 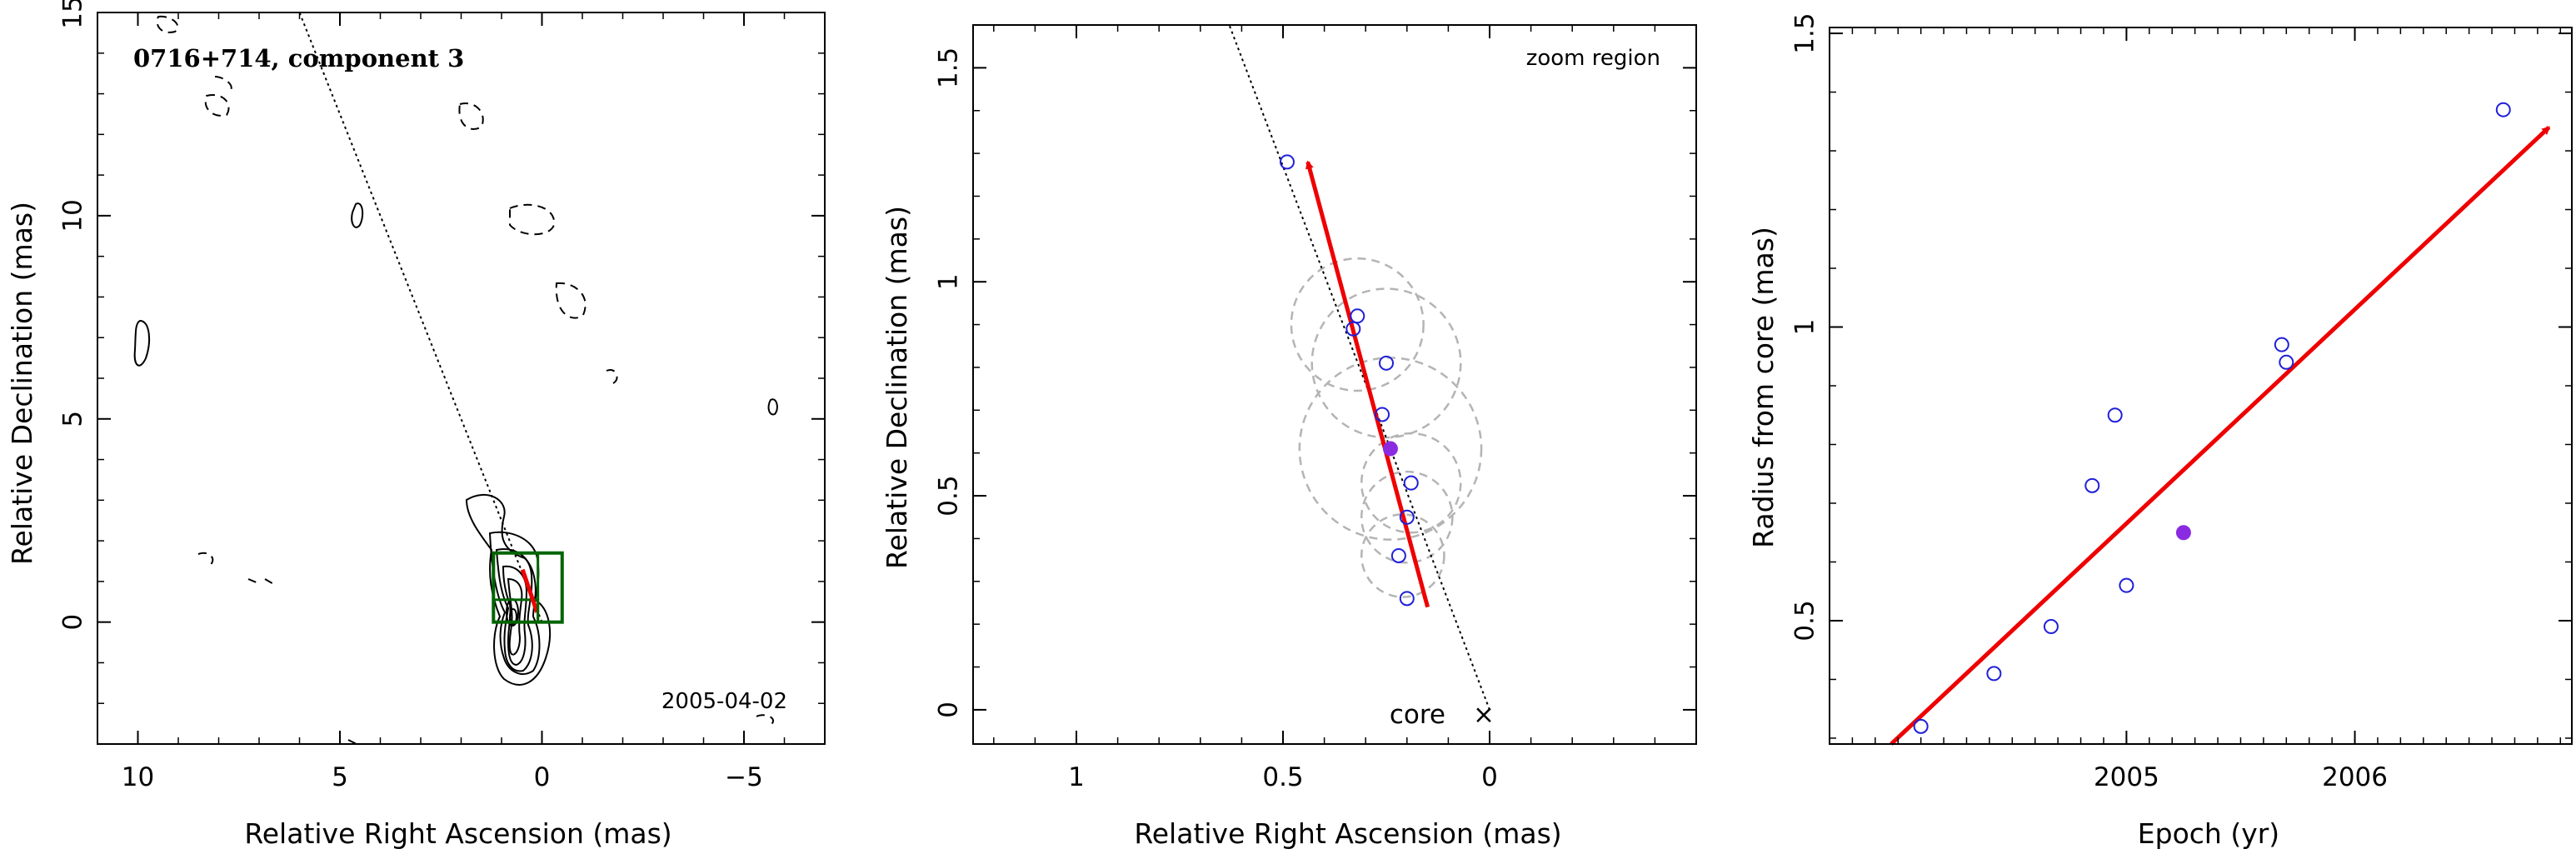 I want to click on zoom-region-label: zoom region, so click(x=1593, y=58).